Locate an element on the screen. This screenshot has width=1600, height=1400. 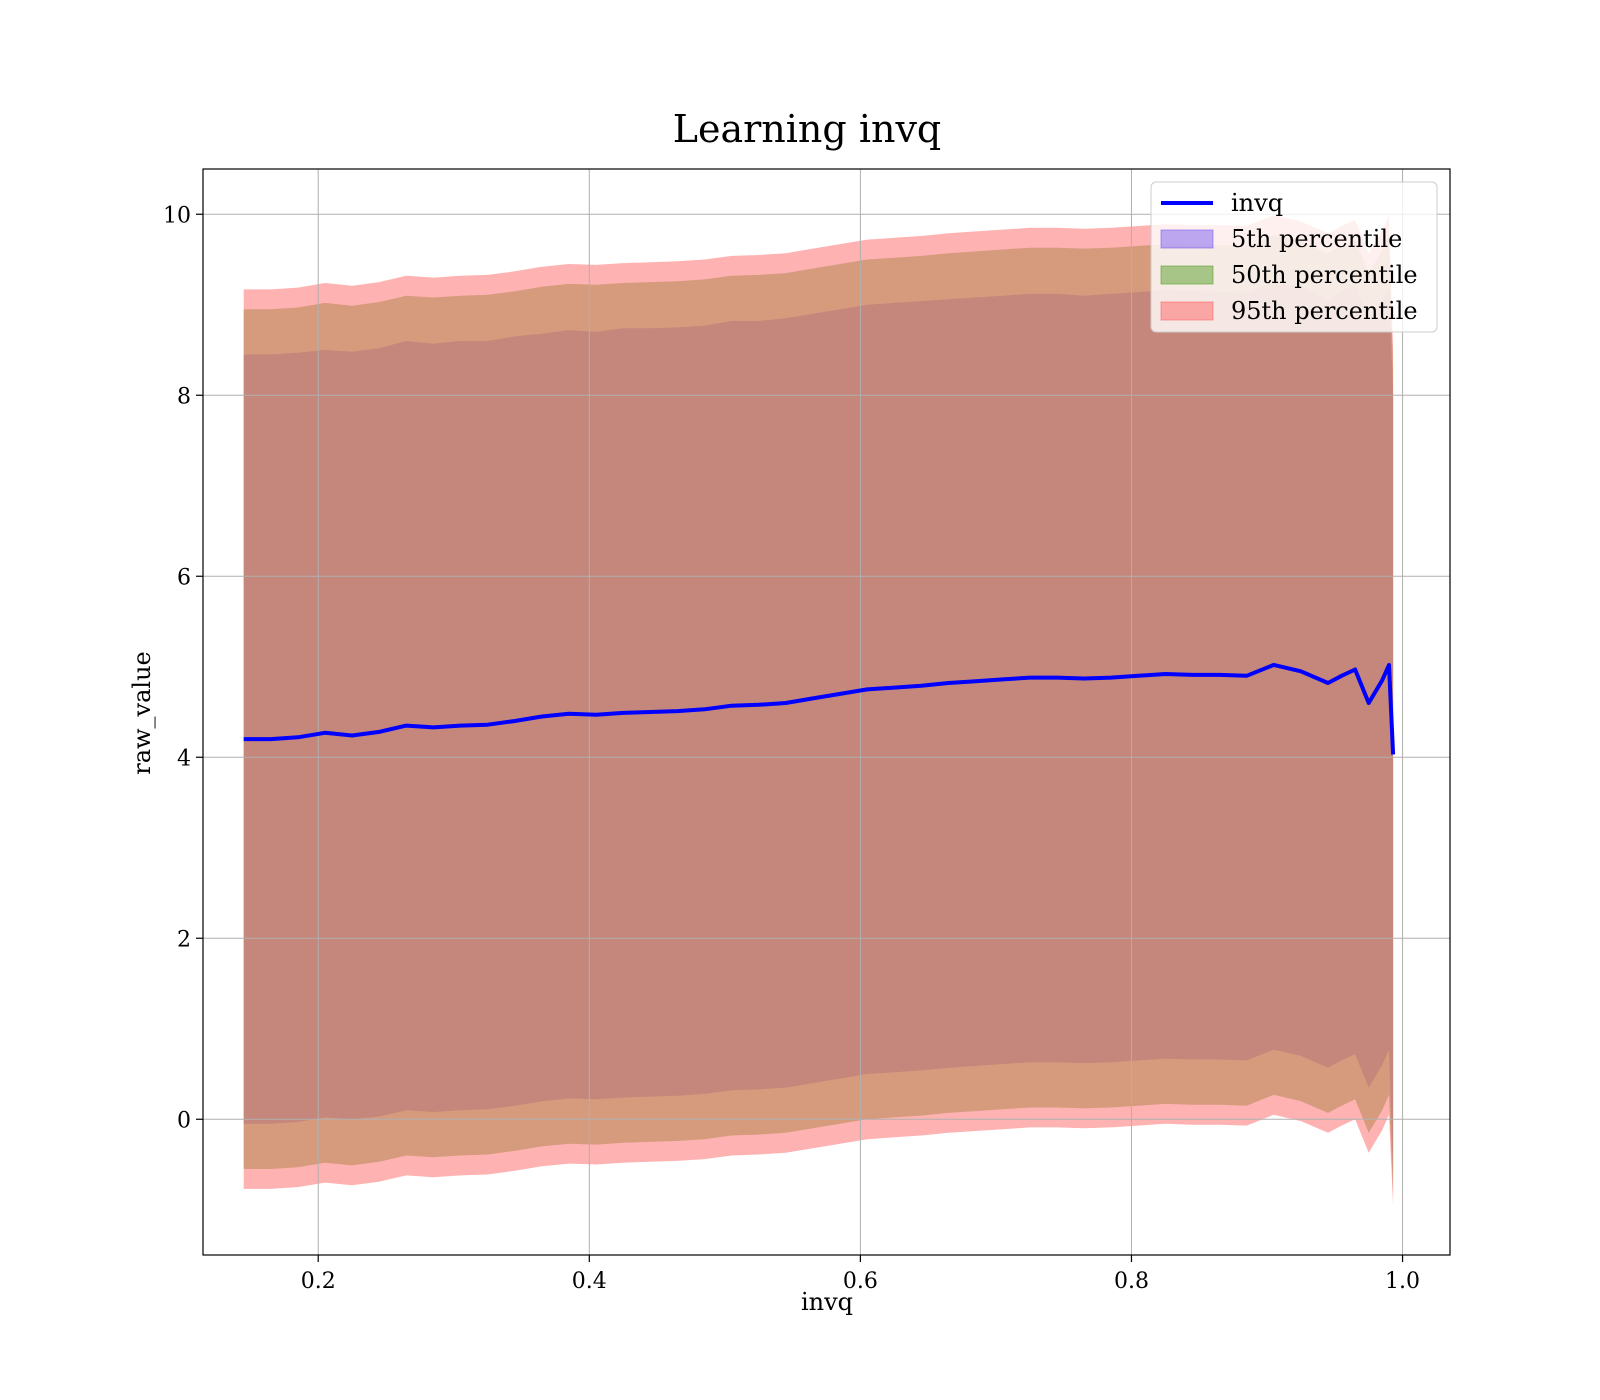
y-axis-label: raw_value is located at coordinates (142, 713).